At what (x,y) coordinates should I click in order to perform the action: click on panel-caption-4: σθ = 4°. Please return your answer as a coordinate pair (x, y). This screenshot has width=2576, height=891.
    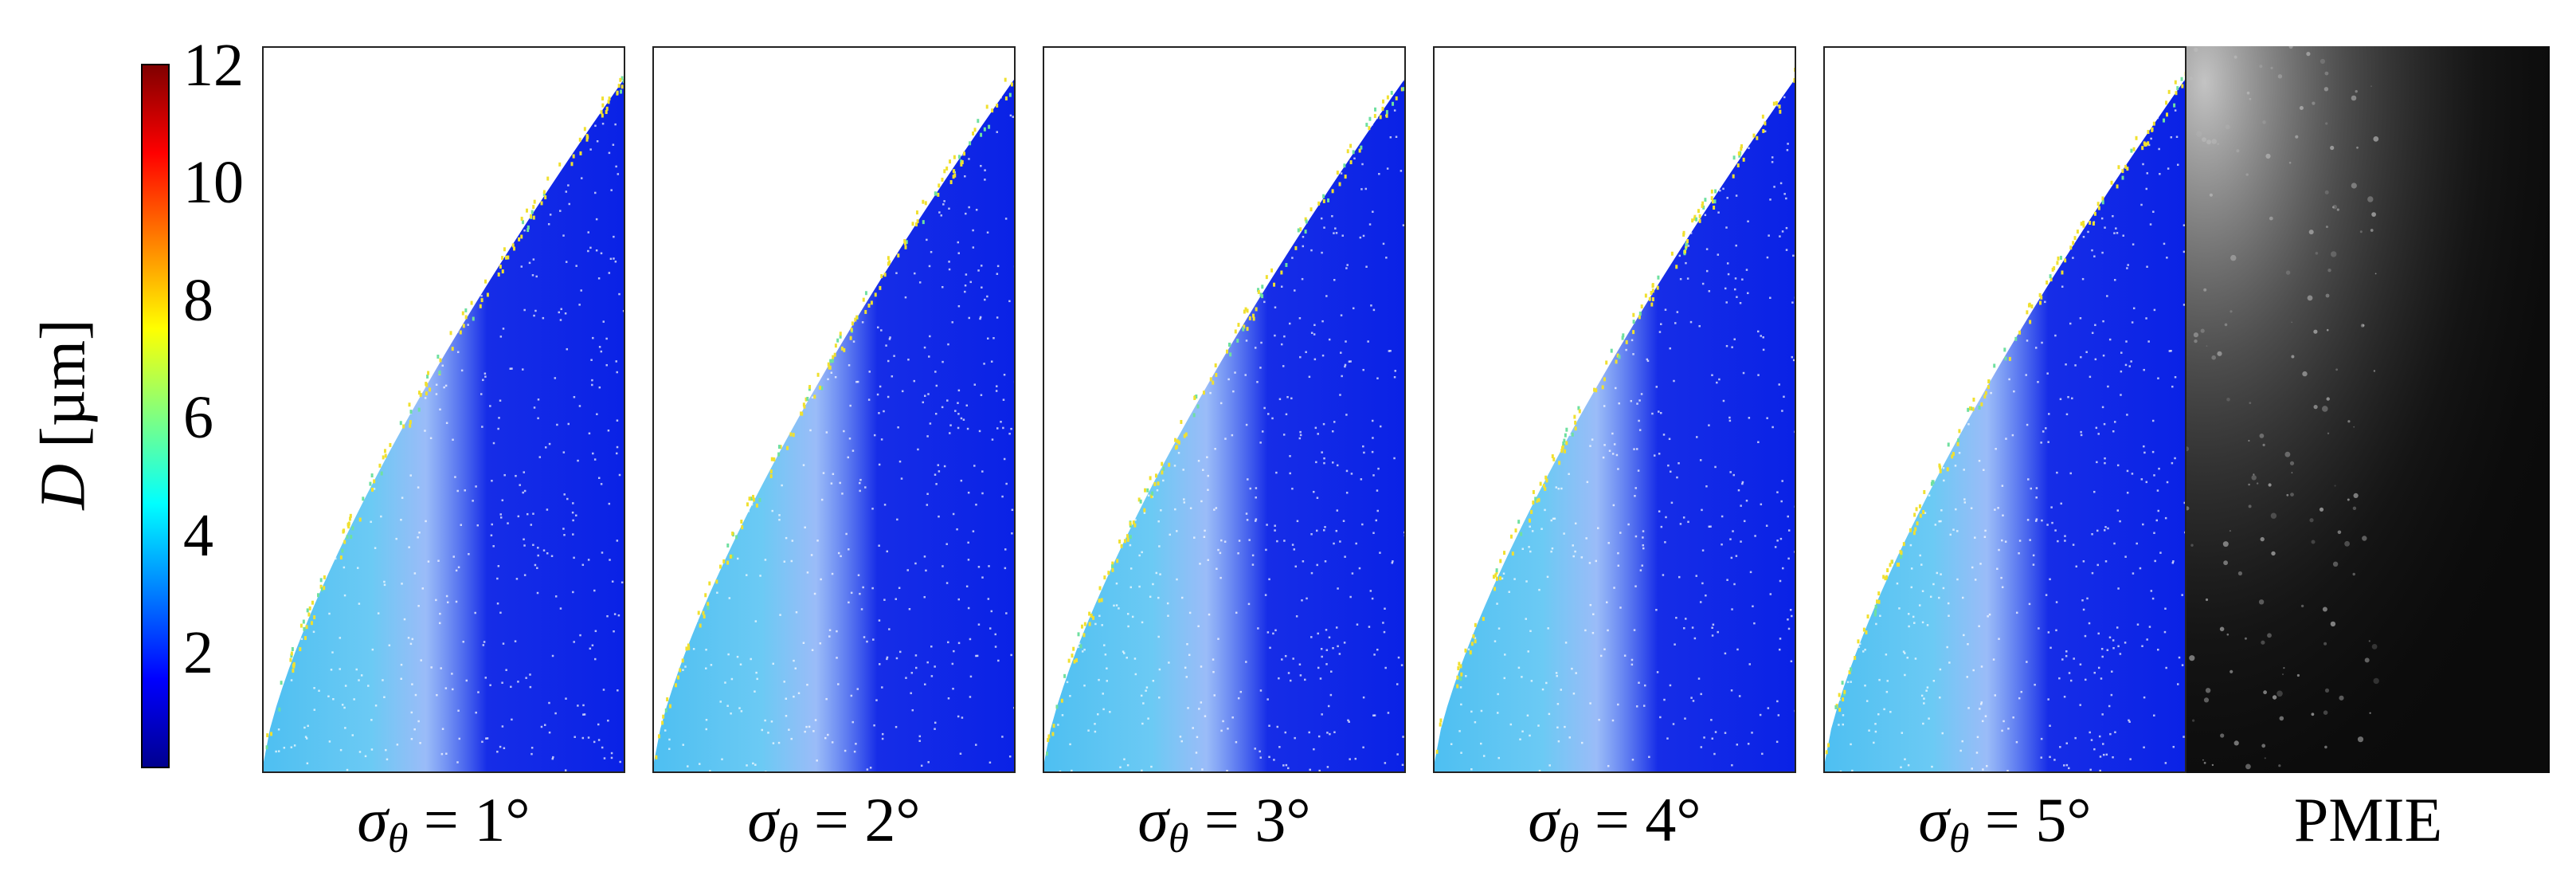
    Looking at the image, I should click on (1614, 823).